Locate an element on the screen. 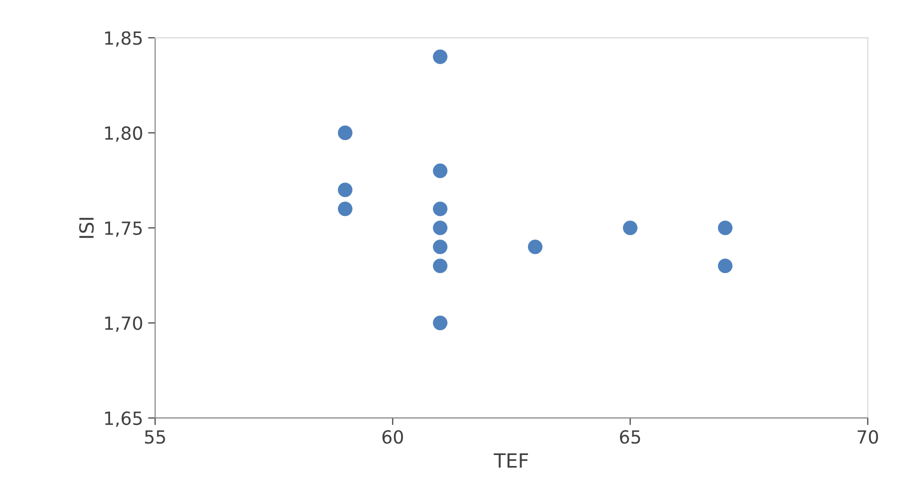  x-axis-title: TEF is located at coordinates (511, 460).